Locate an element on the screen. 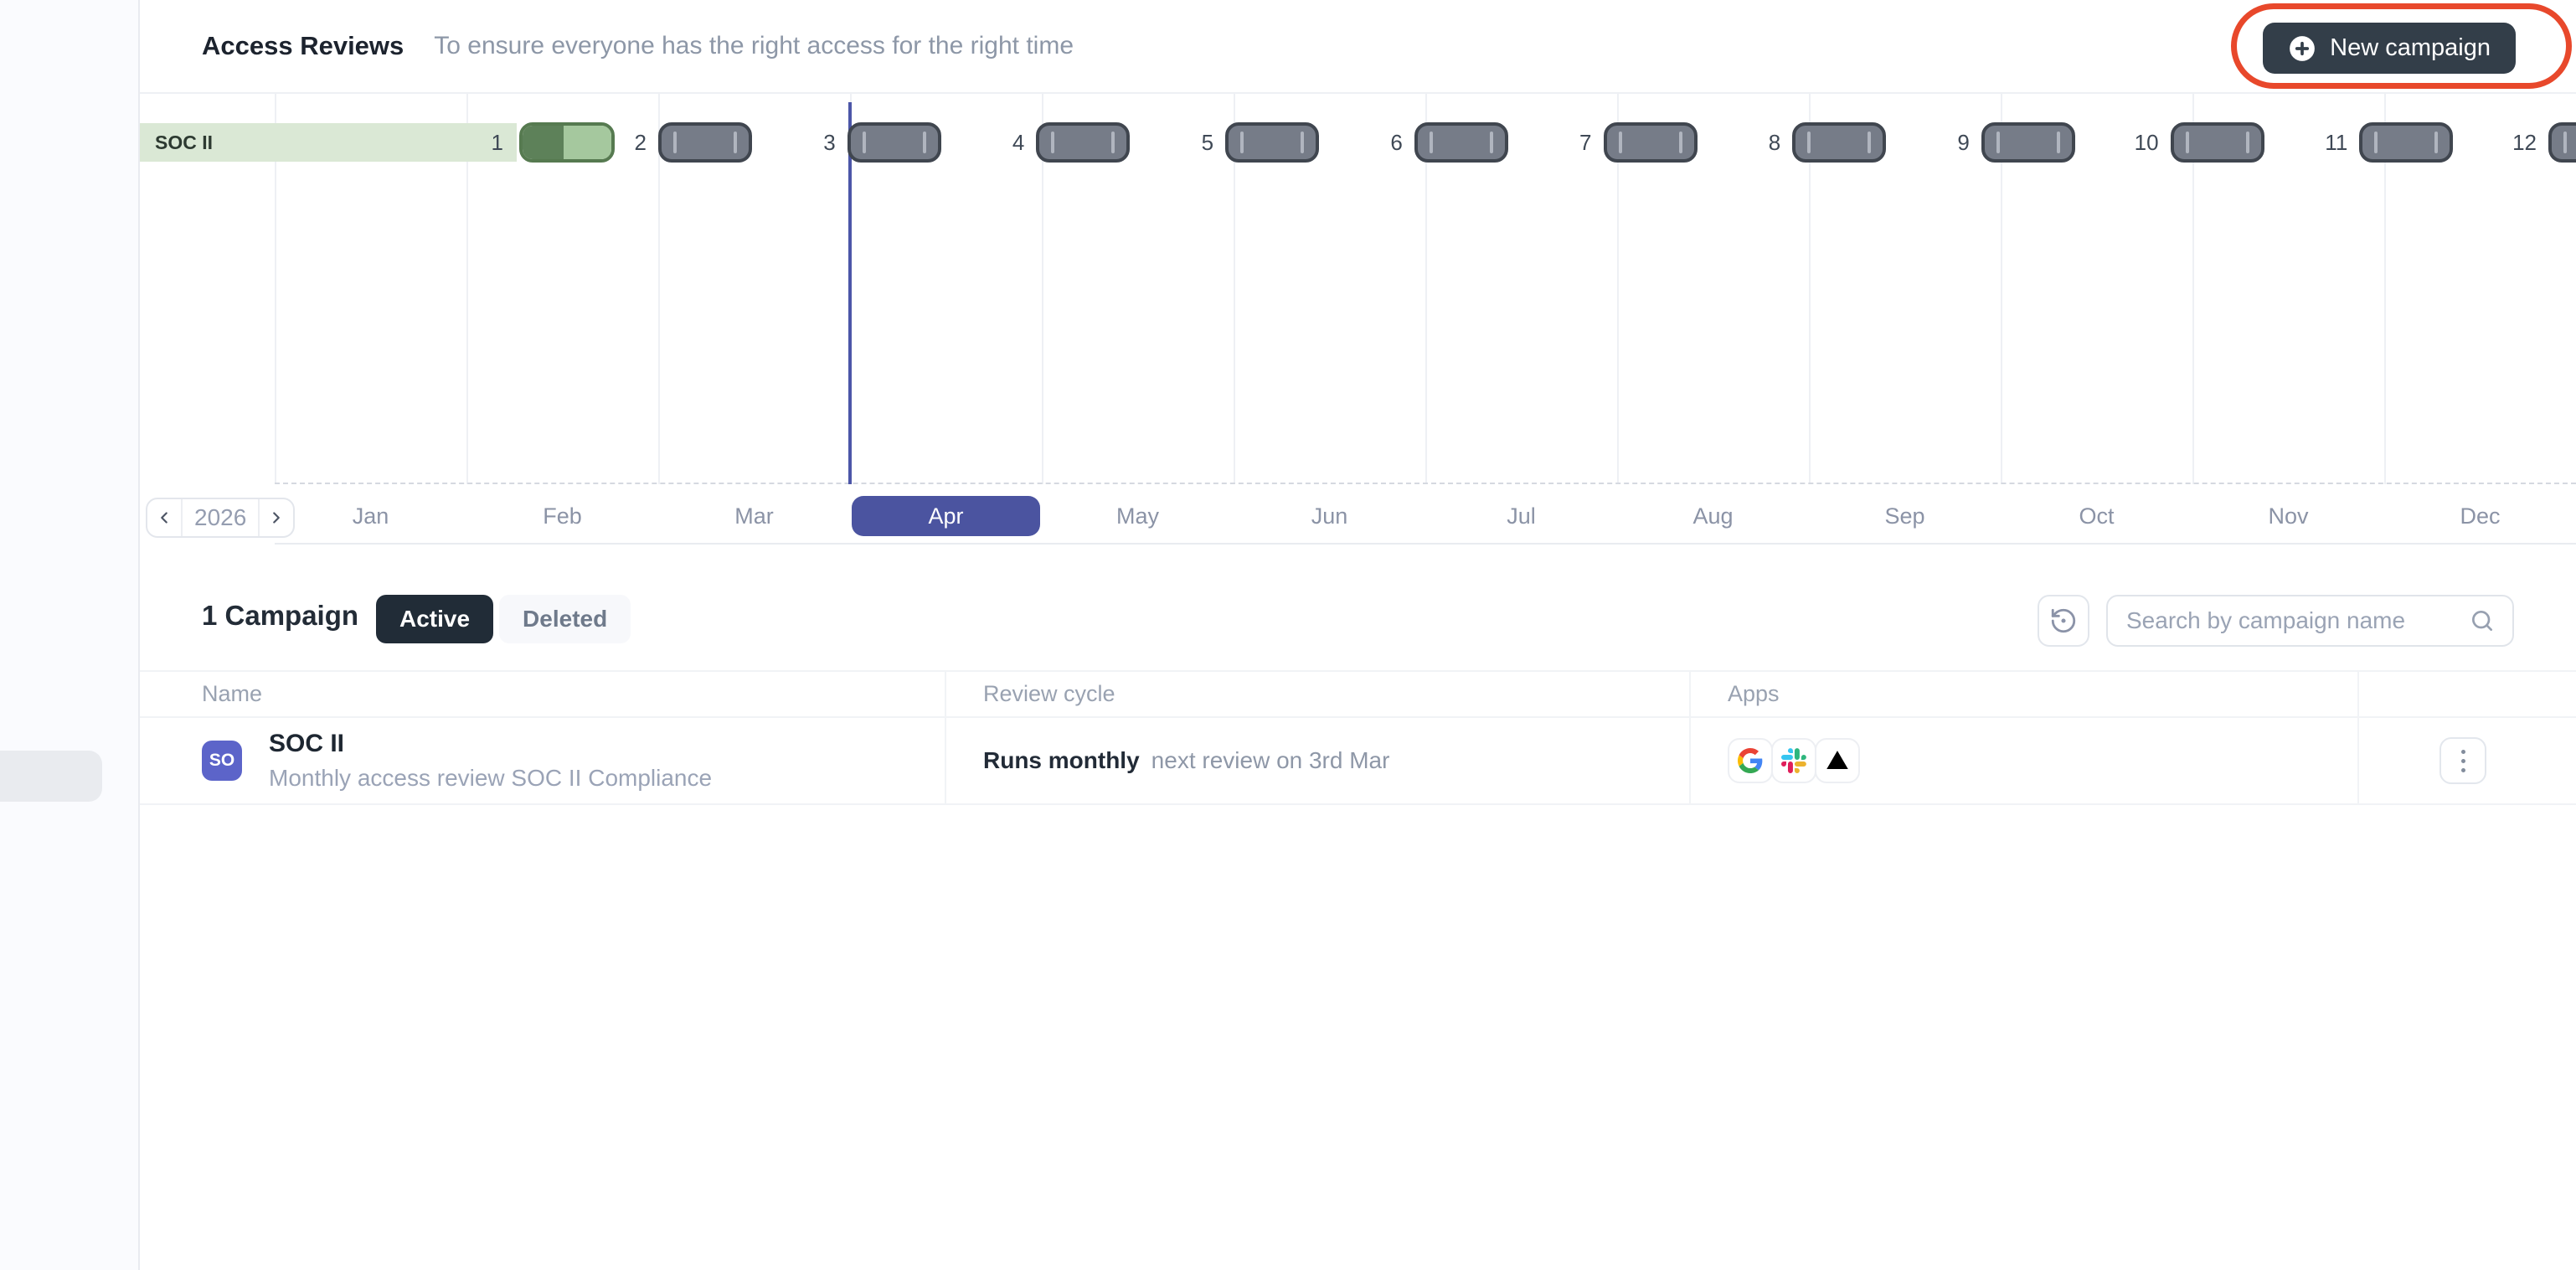 The width and height of the screenshot is (2576, 1270). milestone-number-6: 6 is located at coordinates (1396, 142).